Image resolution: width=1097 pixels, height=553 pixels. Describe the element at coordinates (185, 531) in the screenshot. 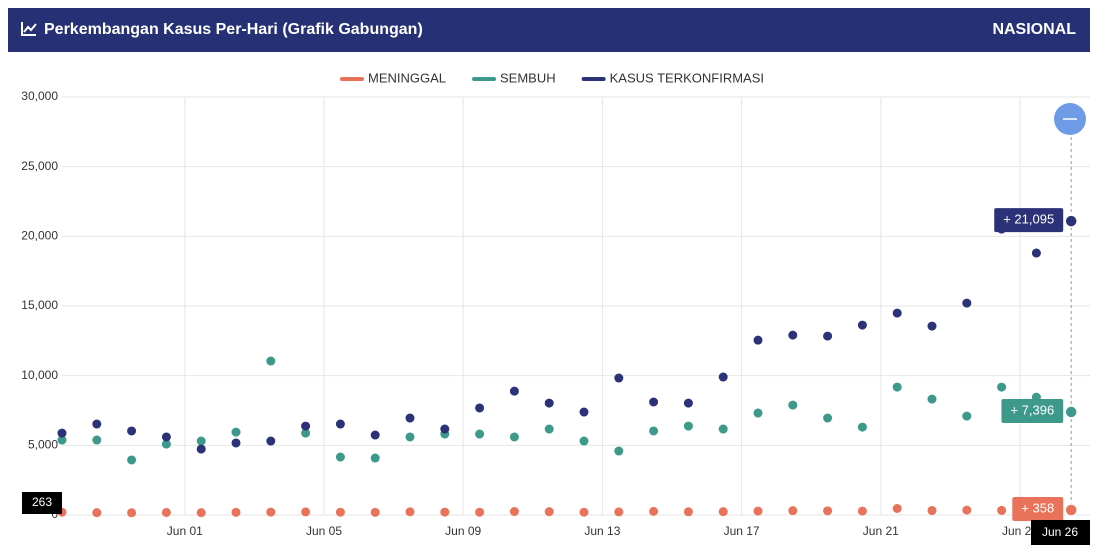

I see `x-tick-label: Jun 01` at that location.